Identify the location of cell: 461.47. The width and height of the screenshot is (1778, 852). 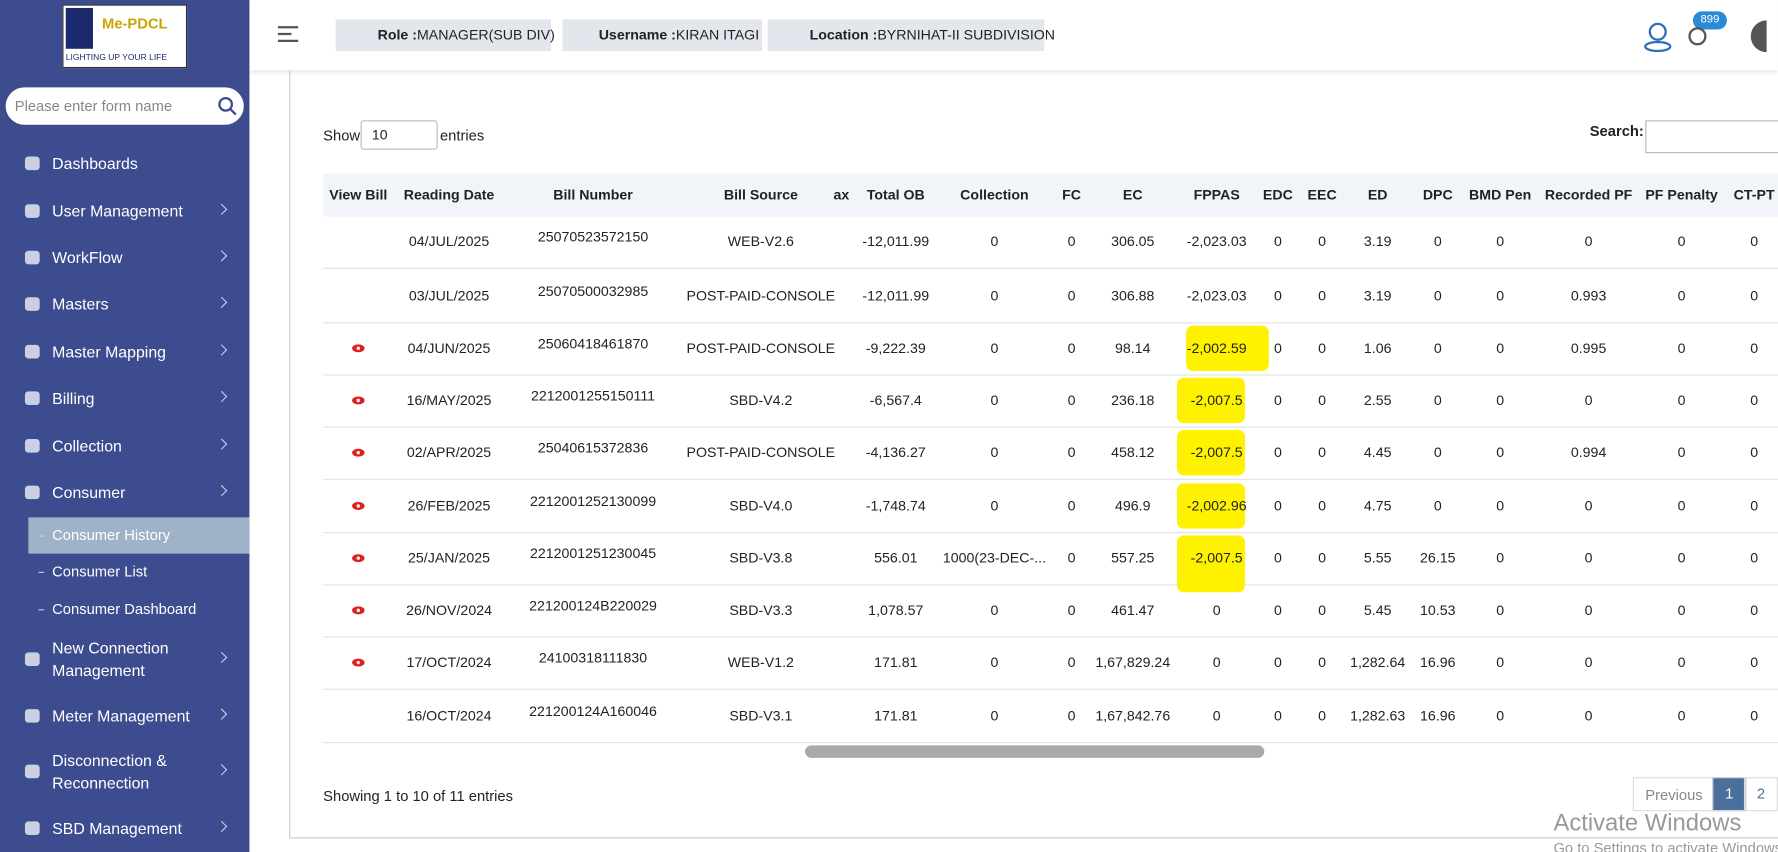
(1133, 610).